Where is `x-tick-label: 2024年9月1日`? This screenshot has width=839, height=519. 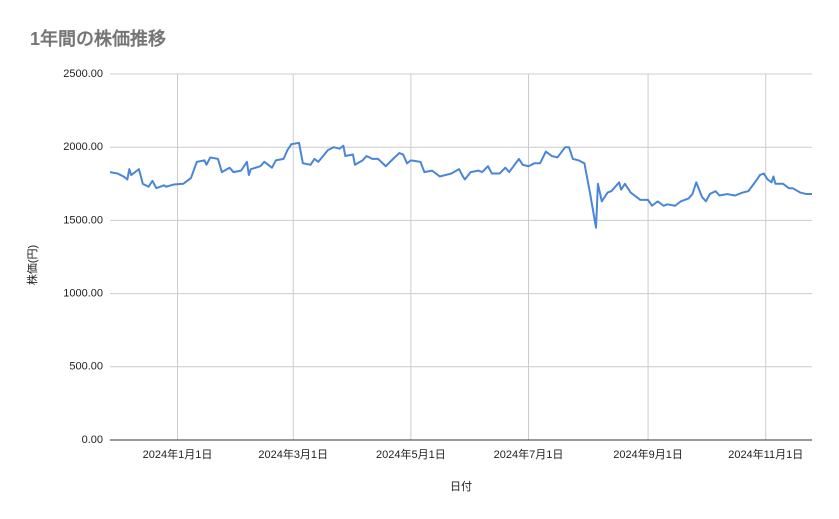
x-tick-label: 2024年9月1日 is located at coordinates (648, 454).